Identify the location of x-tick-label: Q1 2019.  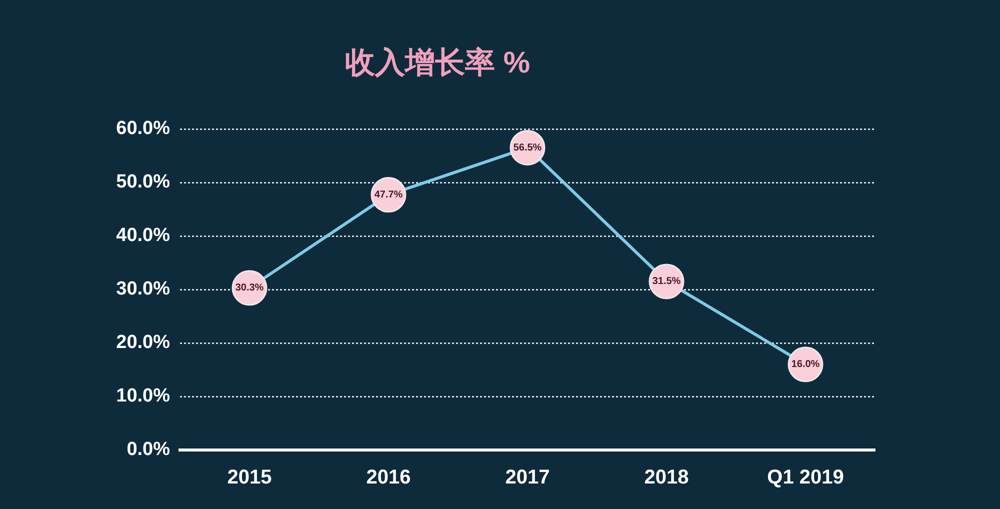
(805, 477).